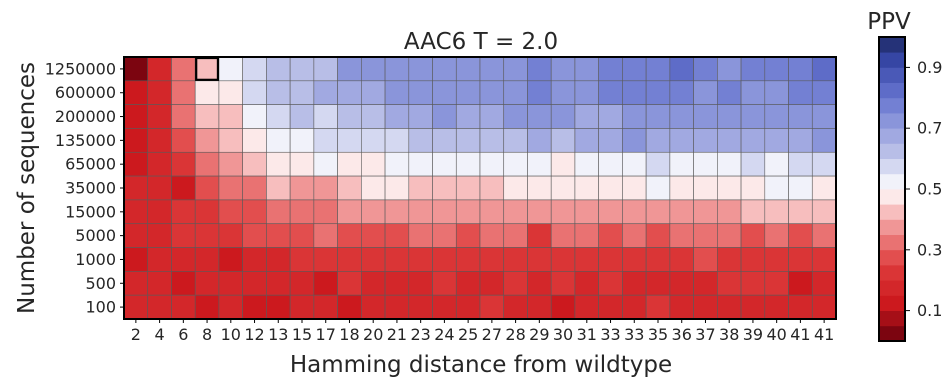 Image resolution: width=943 pixels, height=381 pixels. What do you see at coordinates (892, 189) in the screenshot?
I see `colorbar` at bounding box center [892, 189].